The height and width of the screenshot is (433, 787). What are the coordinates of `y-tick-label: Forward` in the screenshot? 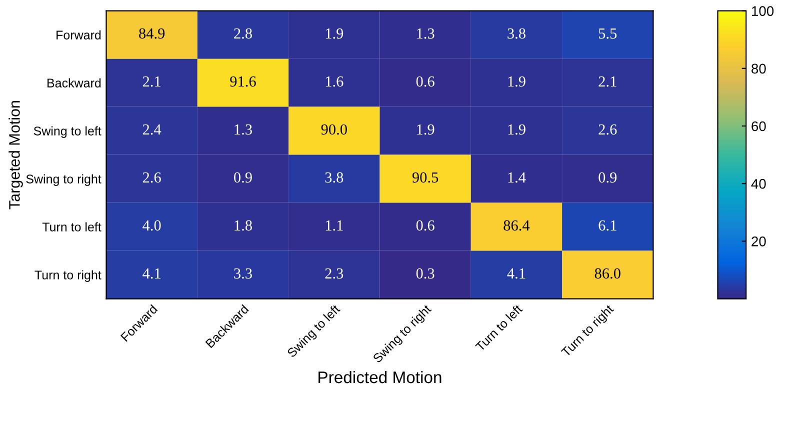 It's located at (78, 35).